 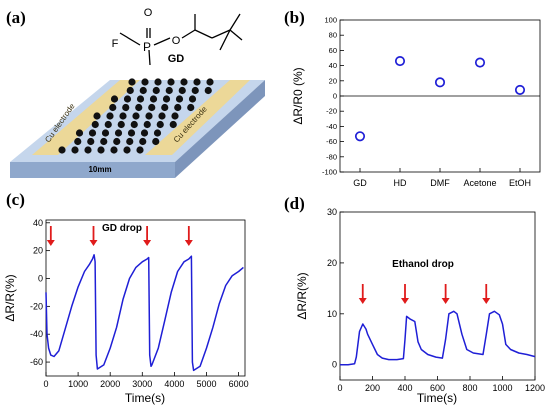 What do you see at coordinates (122, 228) in the screenshot?
I see `gd-drop-annotation: GD drop` at bounding box center [122, 228].